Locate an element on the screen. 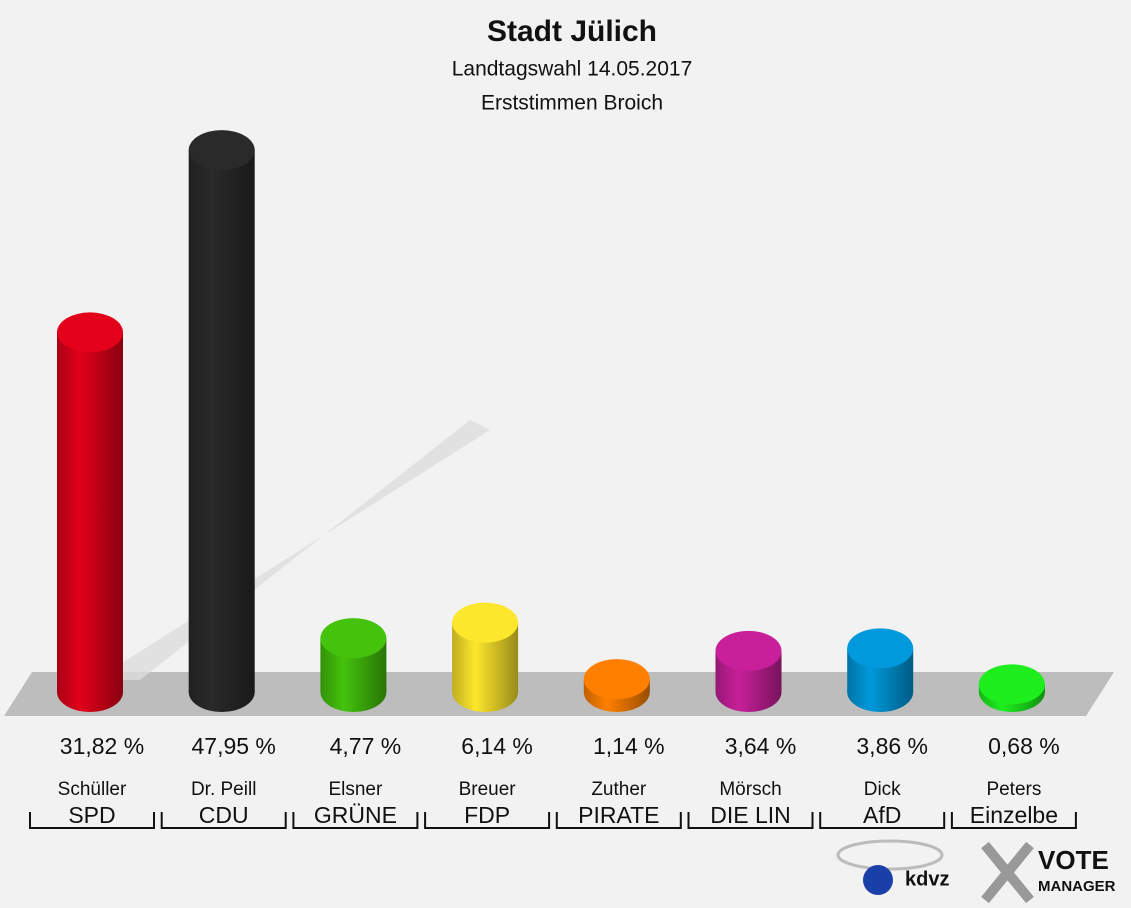  candidate-label: Dick is located at coordinates (882, 789).